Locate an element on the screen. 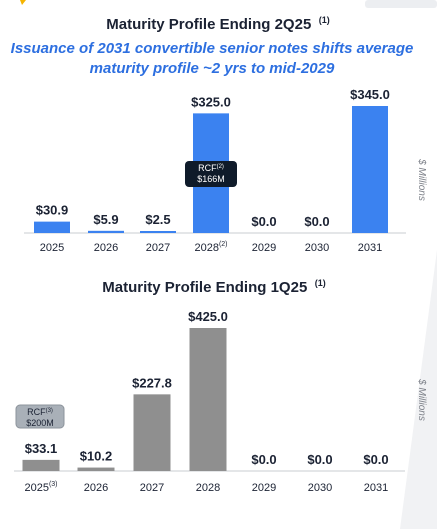  value-label-2028: $325.0 is located at coordinates (211, 101).